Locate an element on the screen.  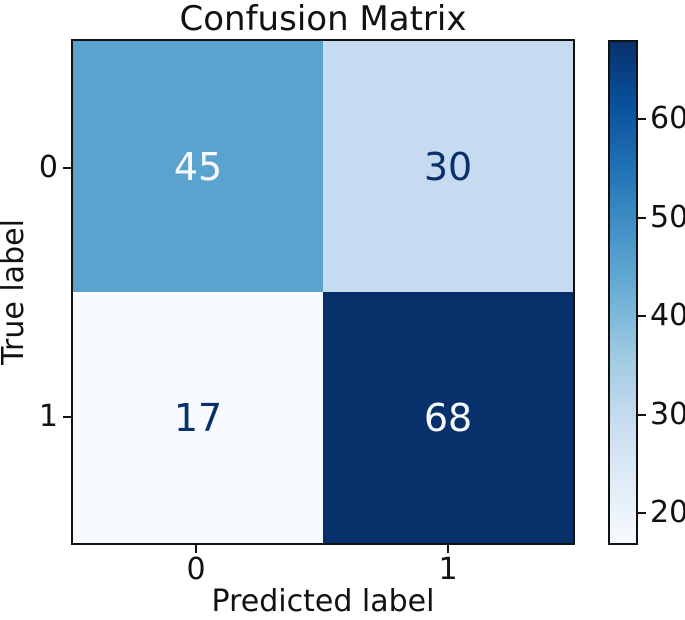
colorbar-tick-label-40: 40 is located at coordinates (667, 315).